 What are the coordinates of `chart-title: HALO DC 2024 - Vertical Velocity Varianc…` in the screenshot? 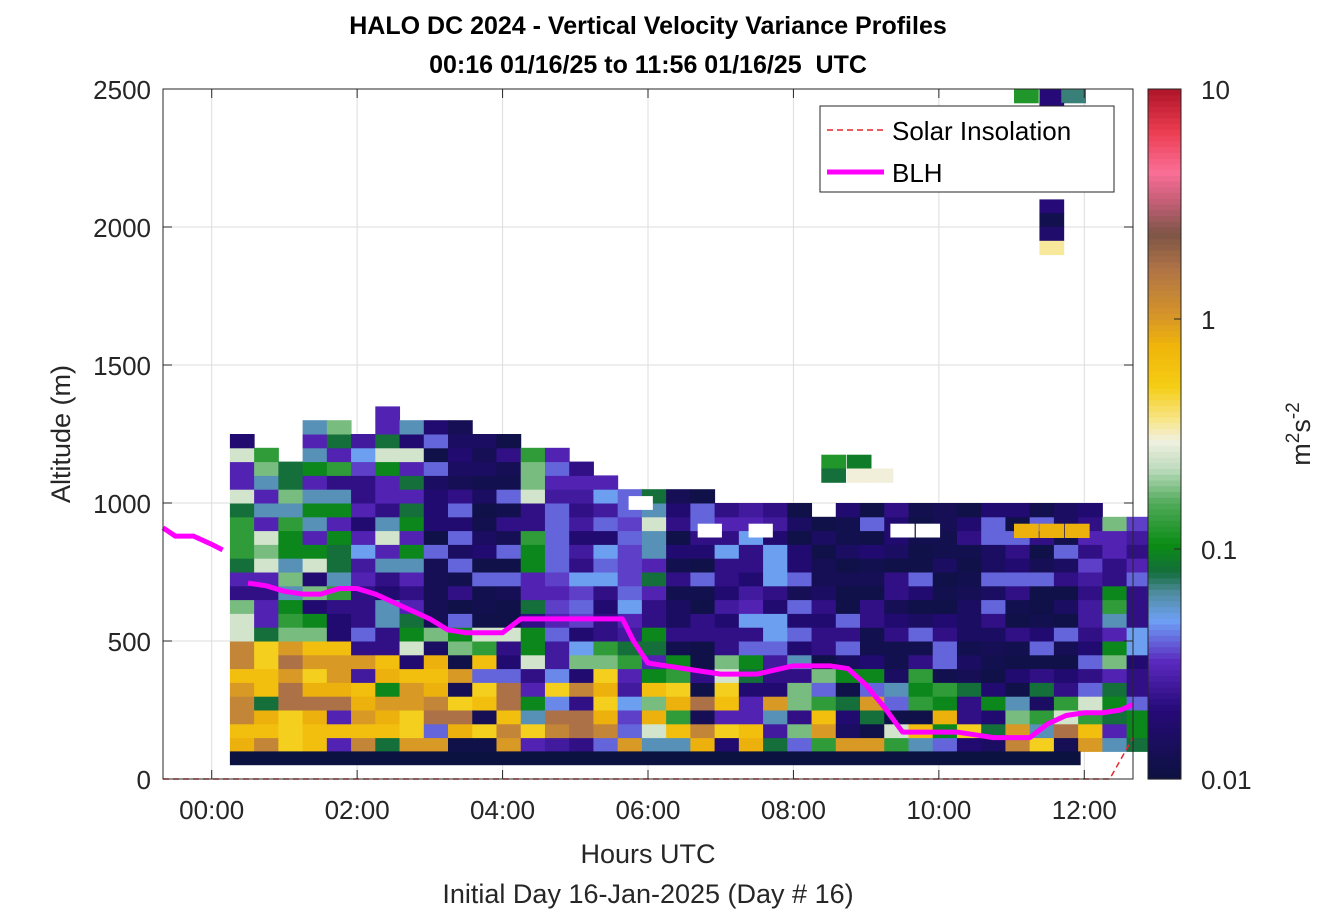 It's located at (648, 26).